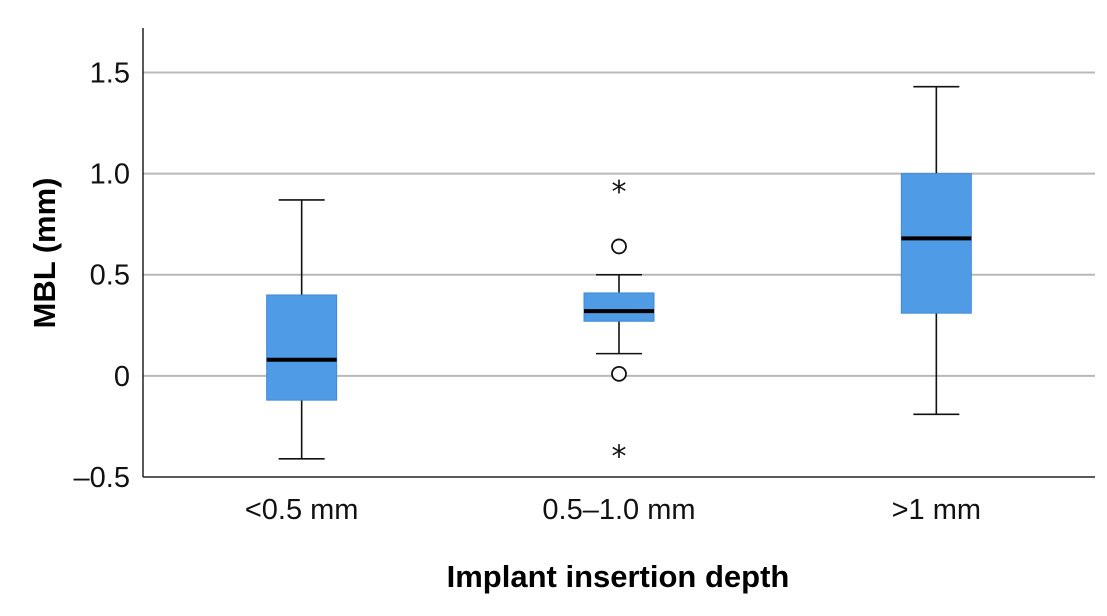 The height and width of the screenshot is (616, 1107). I want to click on x-axis-title: Implant insertion depth, so click(618, 576).